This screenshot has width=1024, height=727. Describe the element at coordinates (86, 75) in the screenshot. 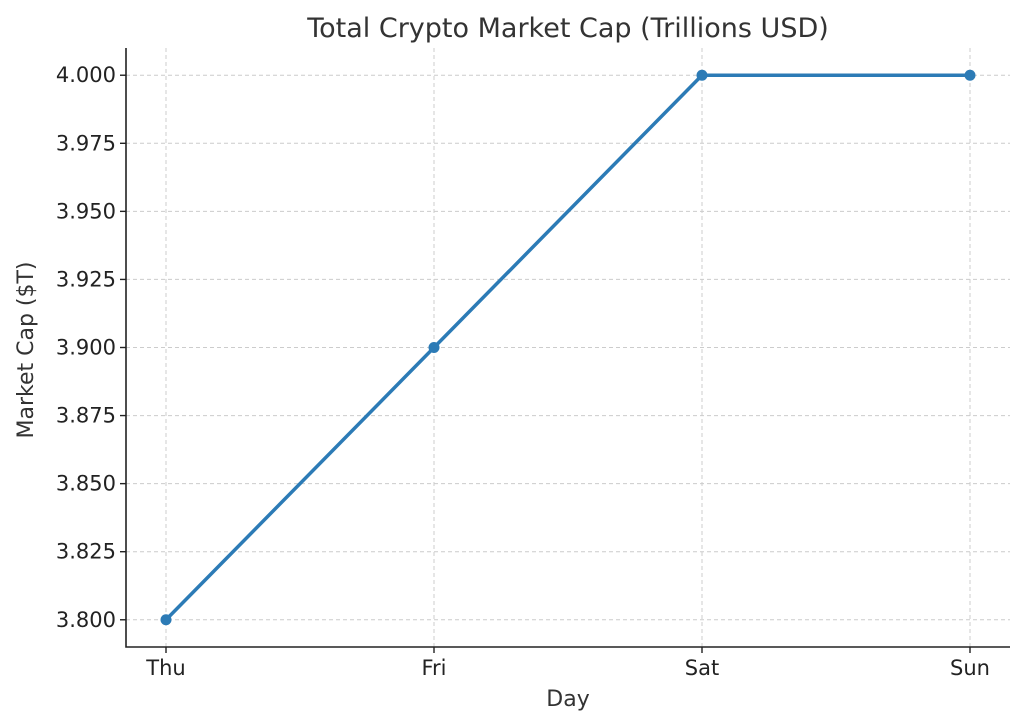

I see `y-tick-label: 4.000` at that location.